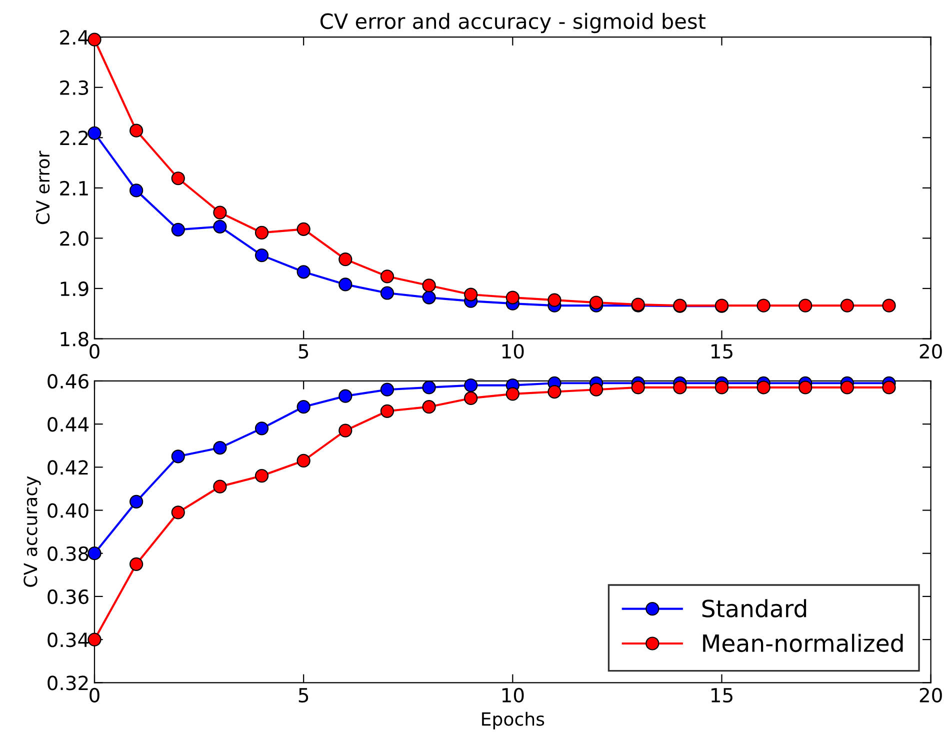  I want to click on y-tick-label: 0.36, so click(68, 596).